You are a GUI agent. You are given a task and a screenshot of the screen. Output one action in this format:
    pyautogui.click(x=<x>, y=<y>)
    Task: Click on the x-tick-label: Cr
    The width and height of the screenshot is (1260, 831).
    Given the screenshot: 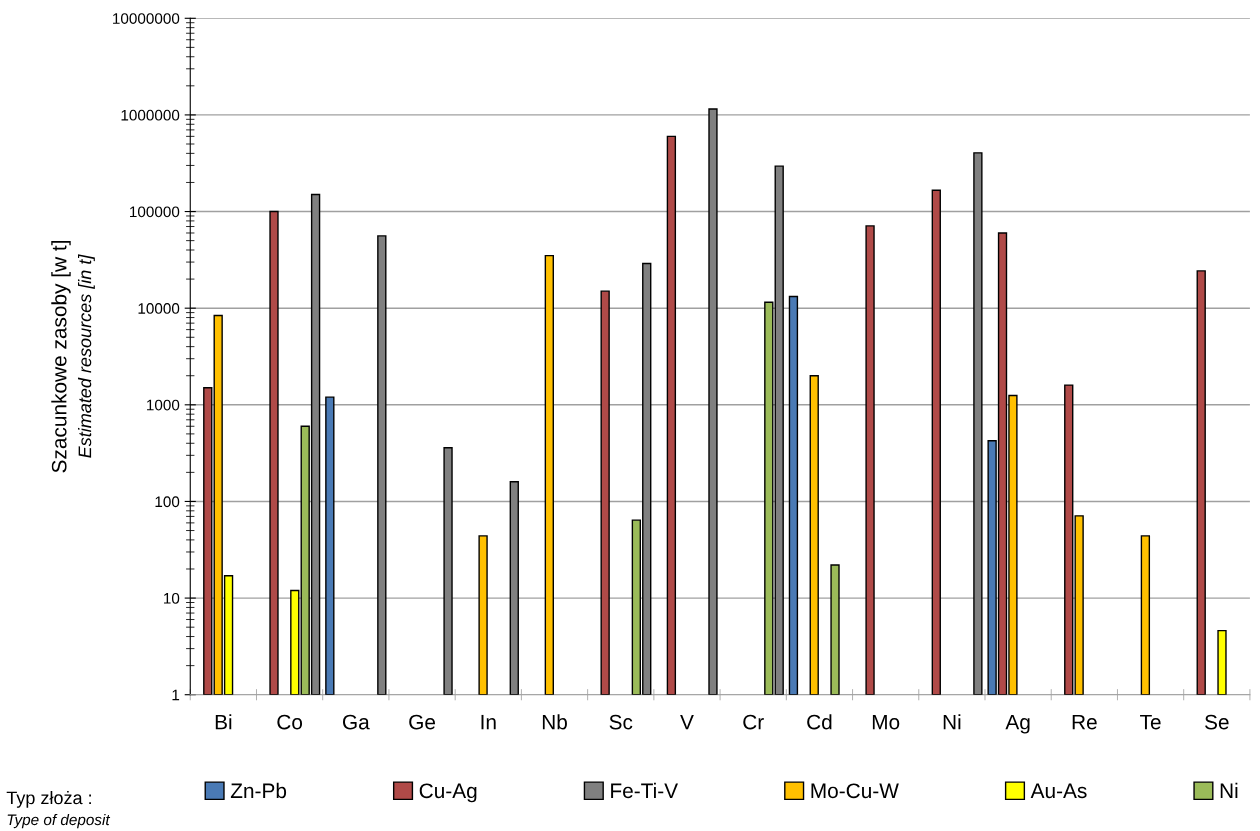 What is the action you would take?
    pyautogui.click(x=753, y=722)
    